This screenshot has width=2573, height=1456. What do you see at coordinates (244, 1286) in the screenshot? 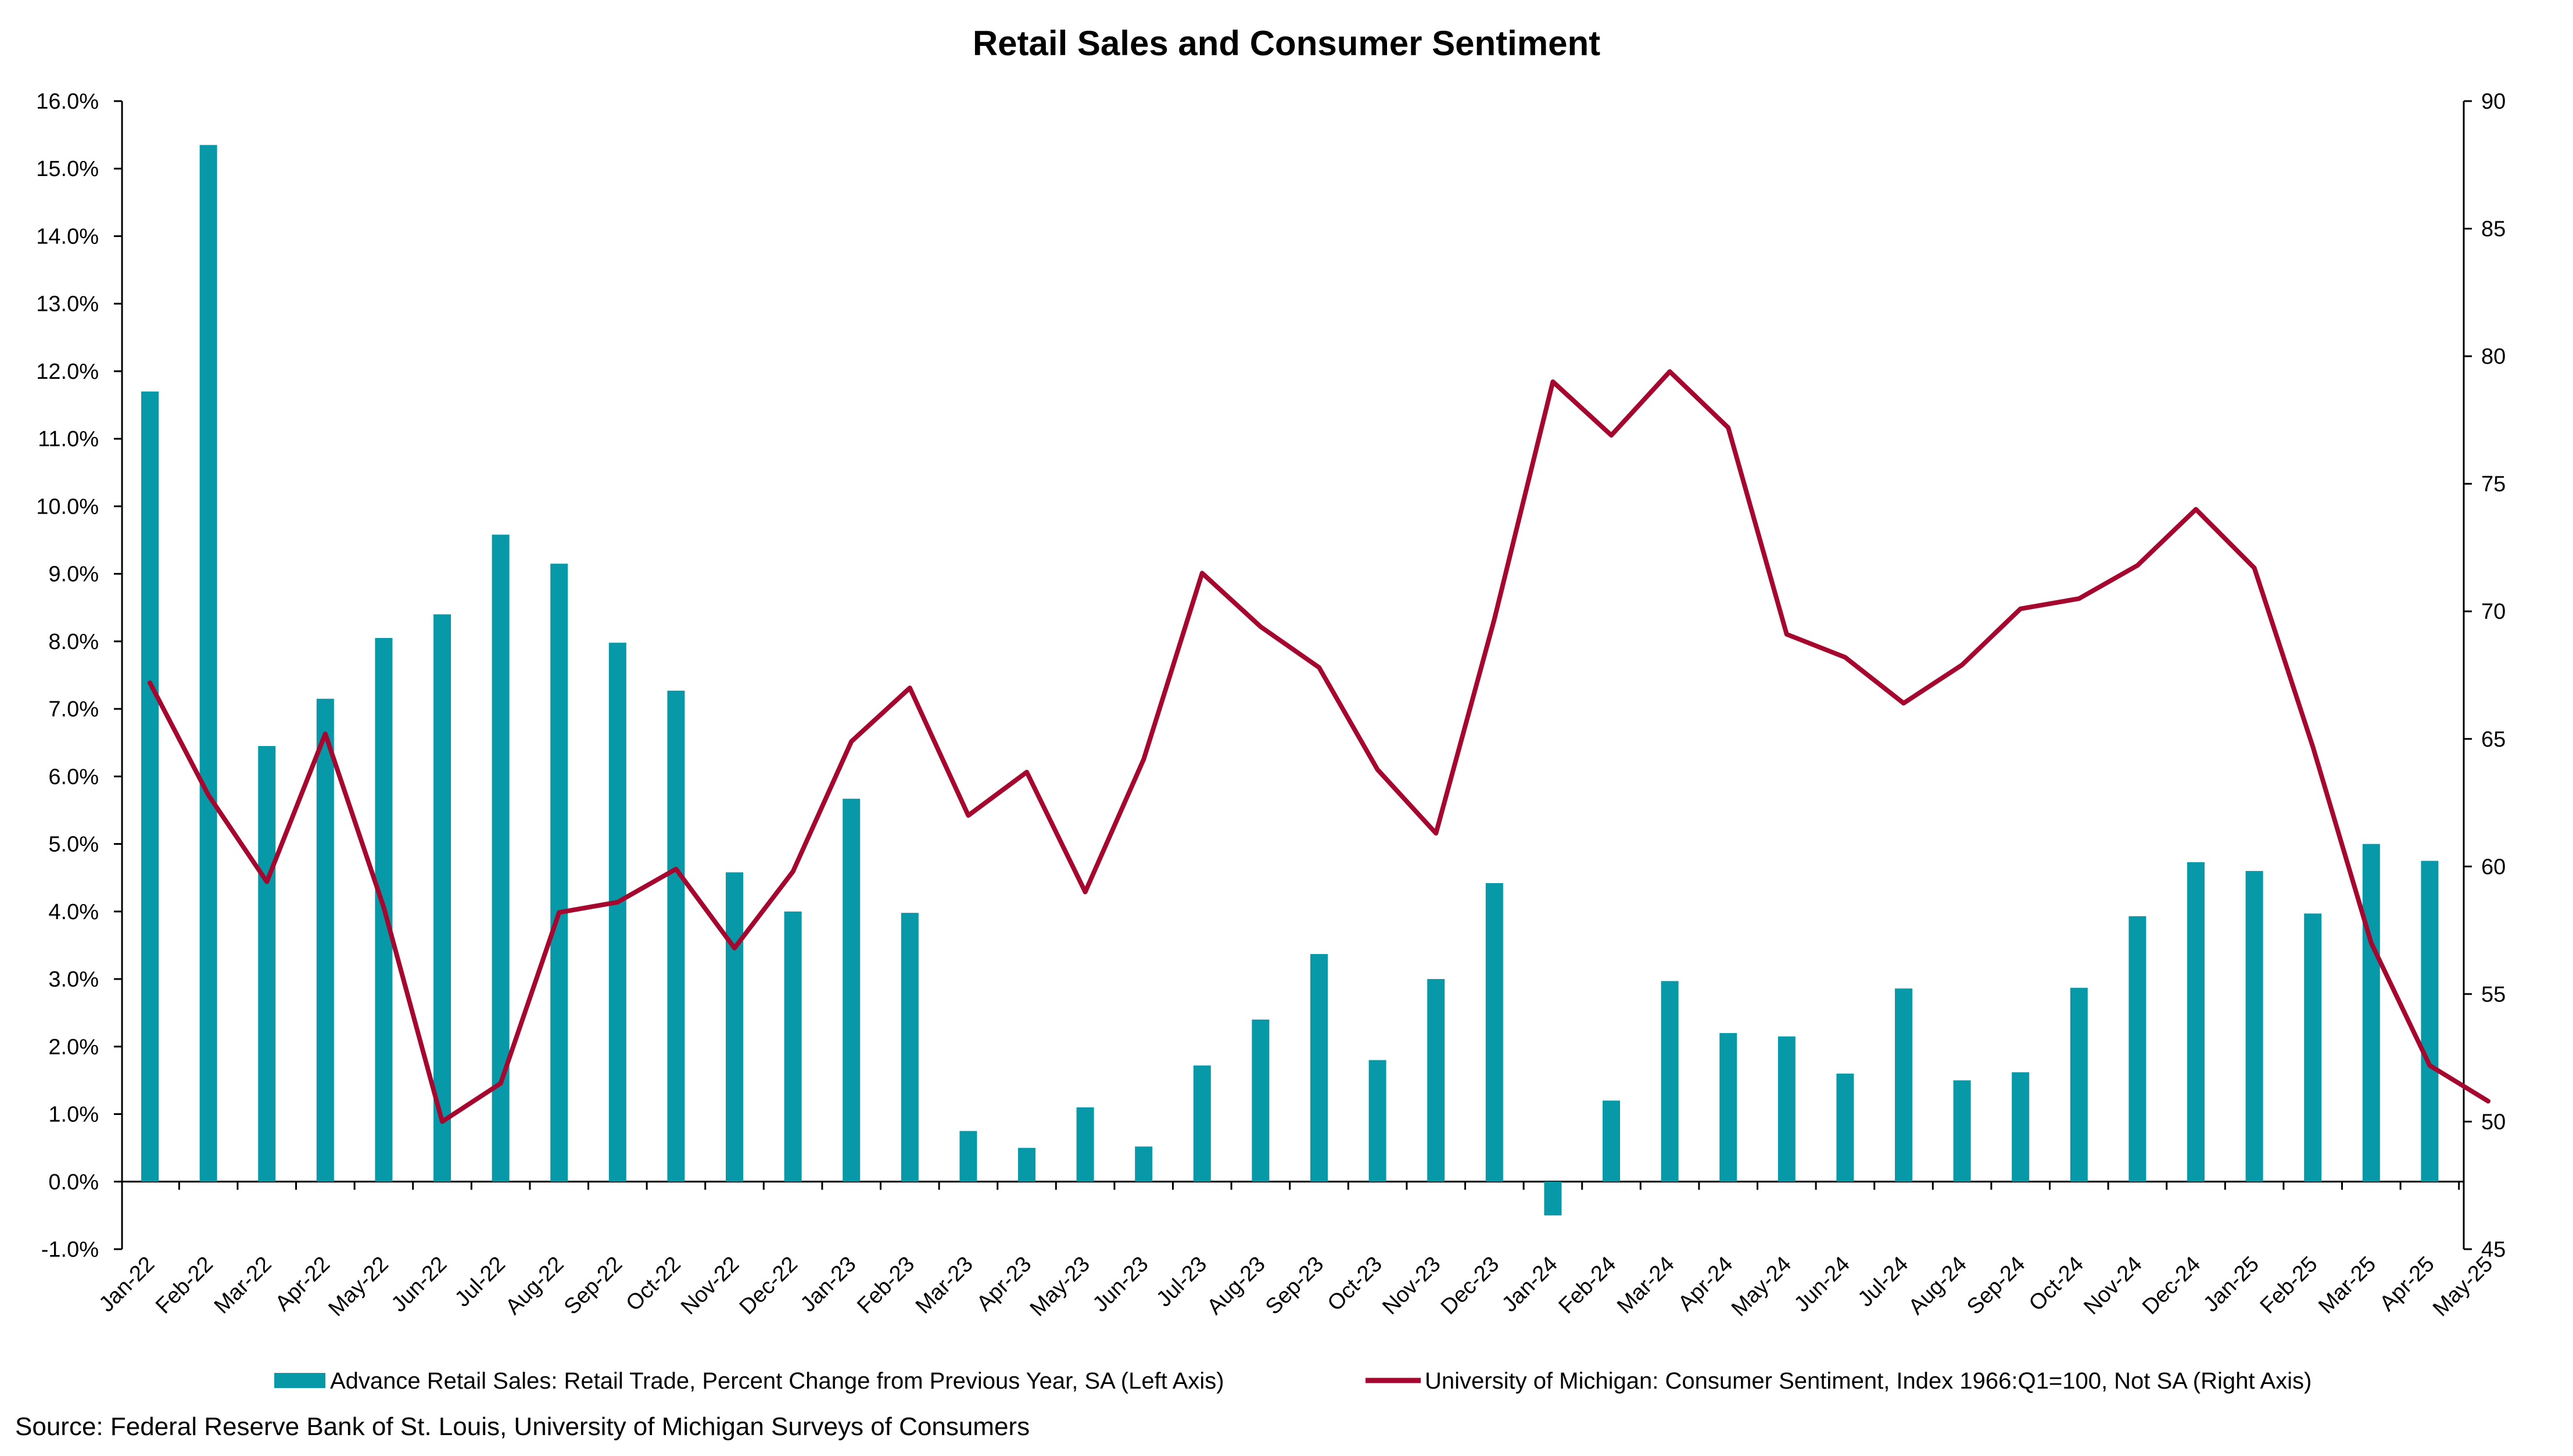
I see `x-axis-label-Mar-22: Mar-22` at bounding box center [244, 1286].